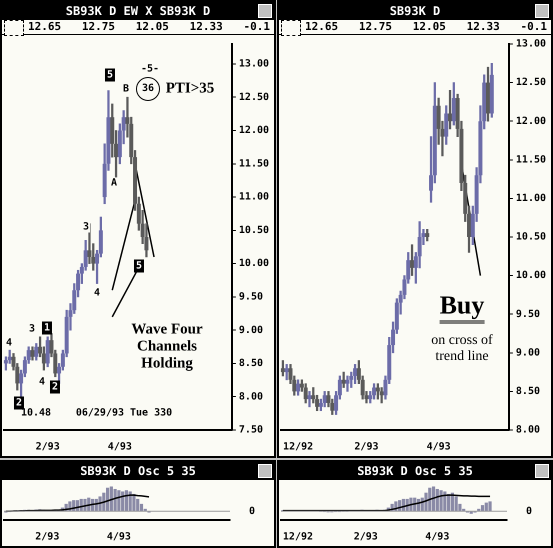 The height and width of the screenshot is (548, 553). What do you see at coordinates (114, 183) in the screenshot?
I see `annotation: A` at bounding box center [114, 183].